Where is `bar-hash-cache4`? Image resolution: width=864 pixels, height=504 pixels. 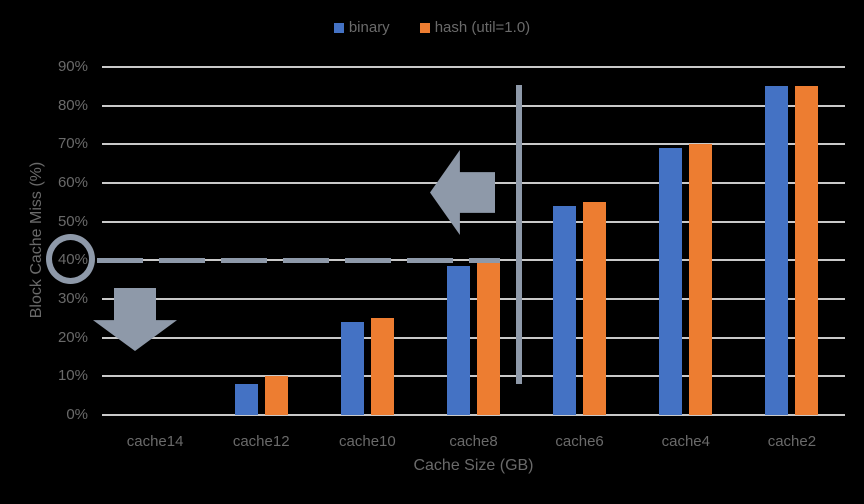 bar-hash-cache4 is located at coordinates (701, 279).